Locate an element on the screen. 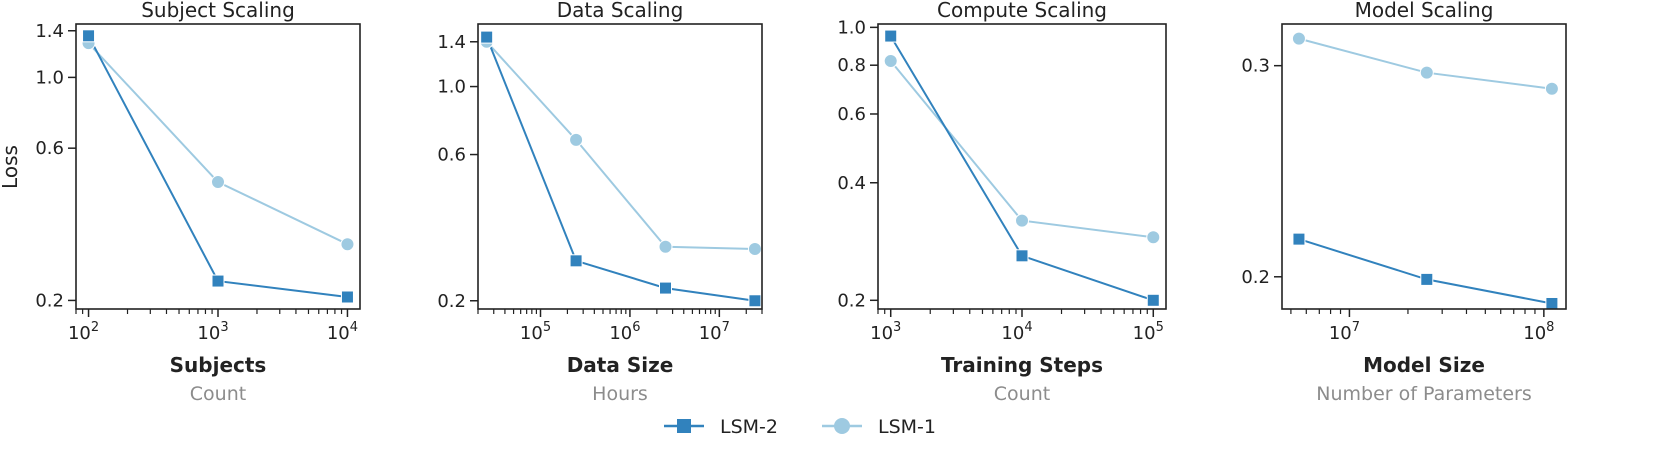 The width and height of the screenshot is (1661, 460). legend: LSM-2 LSM-1 is located at coordinates (800, 427).